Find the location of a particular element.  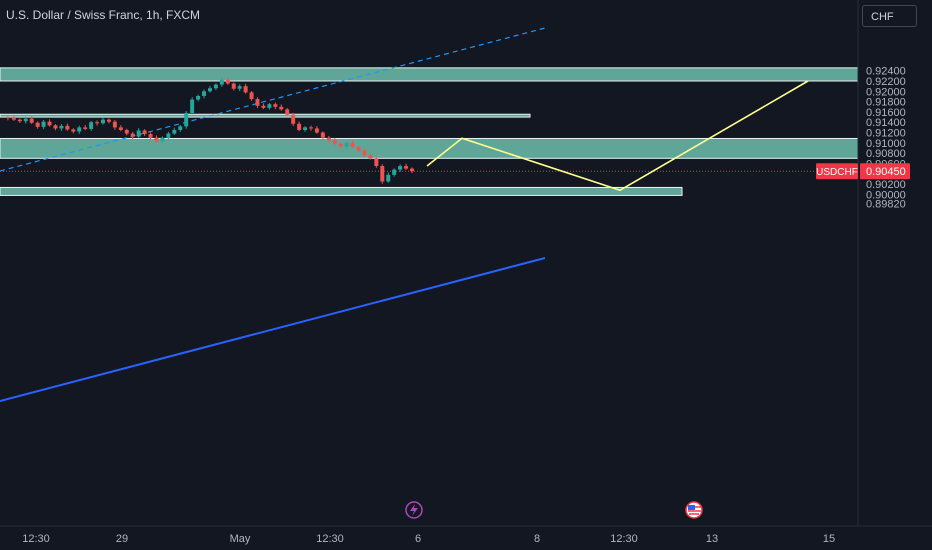

price-tick-label: 0.91800 is located at coordinates (886, 103).